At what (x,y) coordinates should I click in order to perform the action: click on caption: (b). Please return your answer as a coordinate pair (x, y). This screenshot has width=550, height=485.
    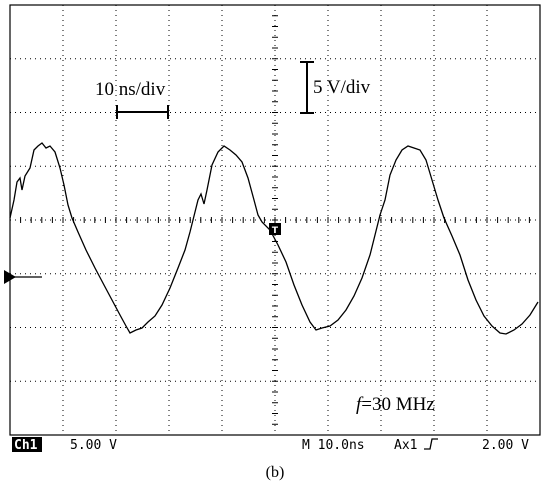
    Looking at the image, I should click on (275, 472).